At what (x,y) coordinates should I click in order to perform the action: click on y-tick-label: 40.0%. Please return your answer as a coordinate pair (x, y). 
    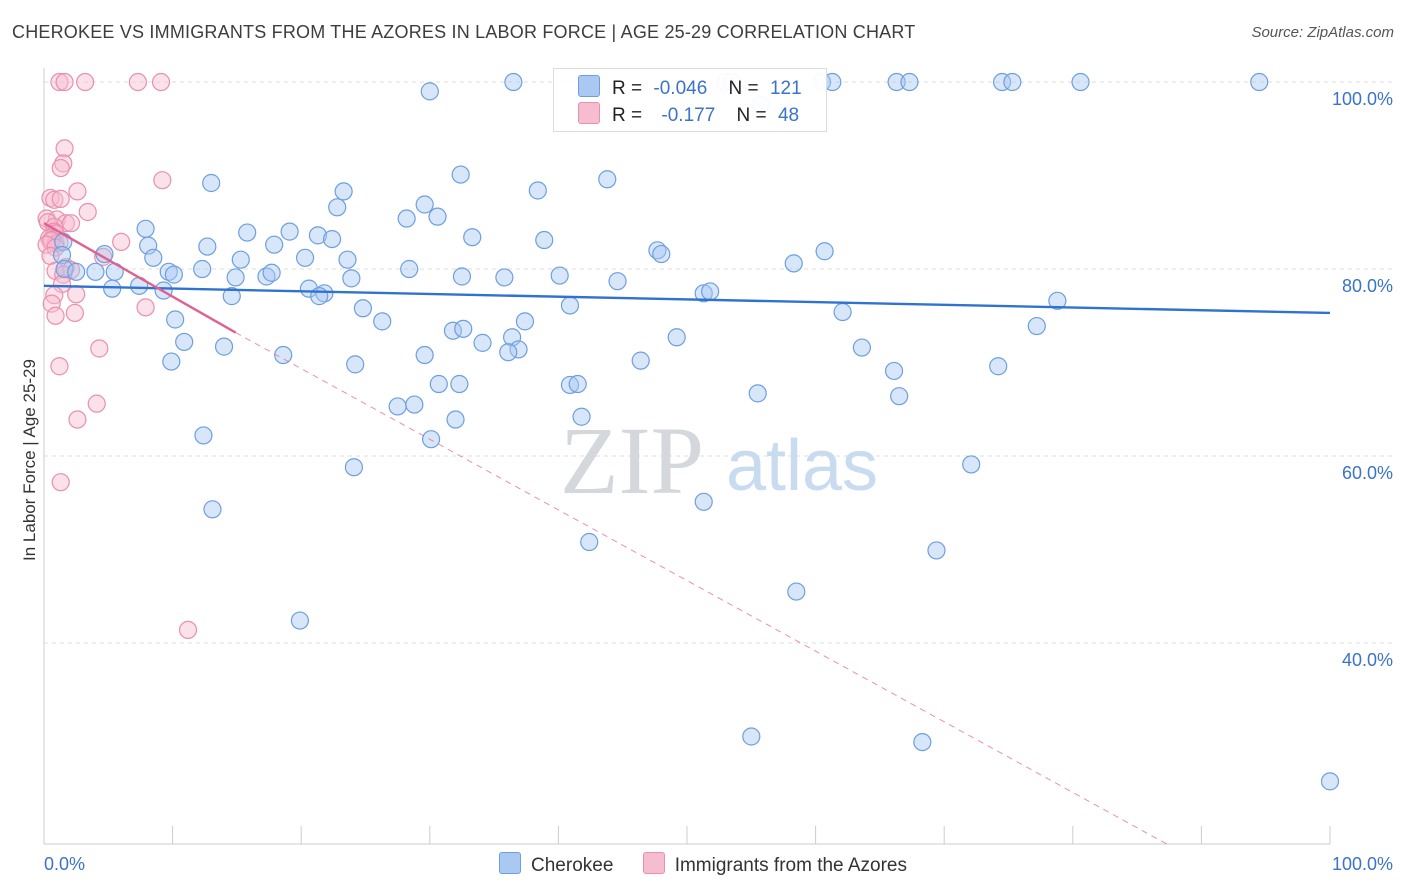
    Looking at the image, I should click on (1367, 660).